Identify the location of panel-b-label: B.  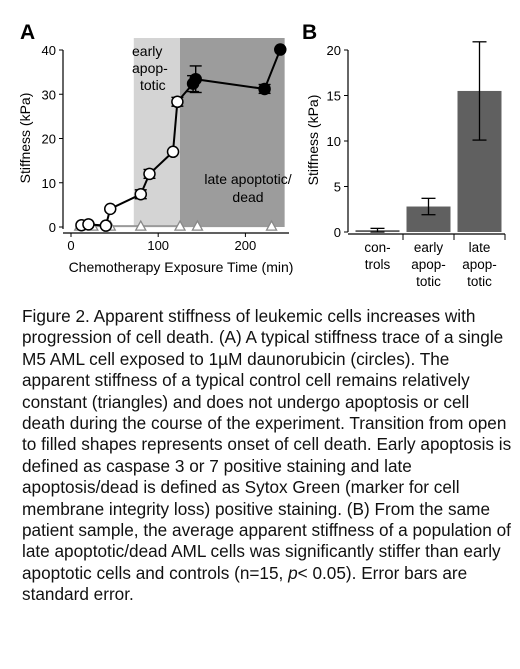
(309, 32).